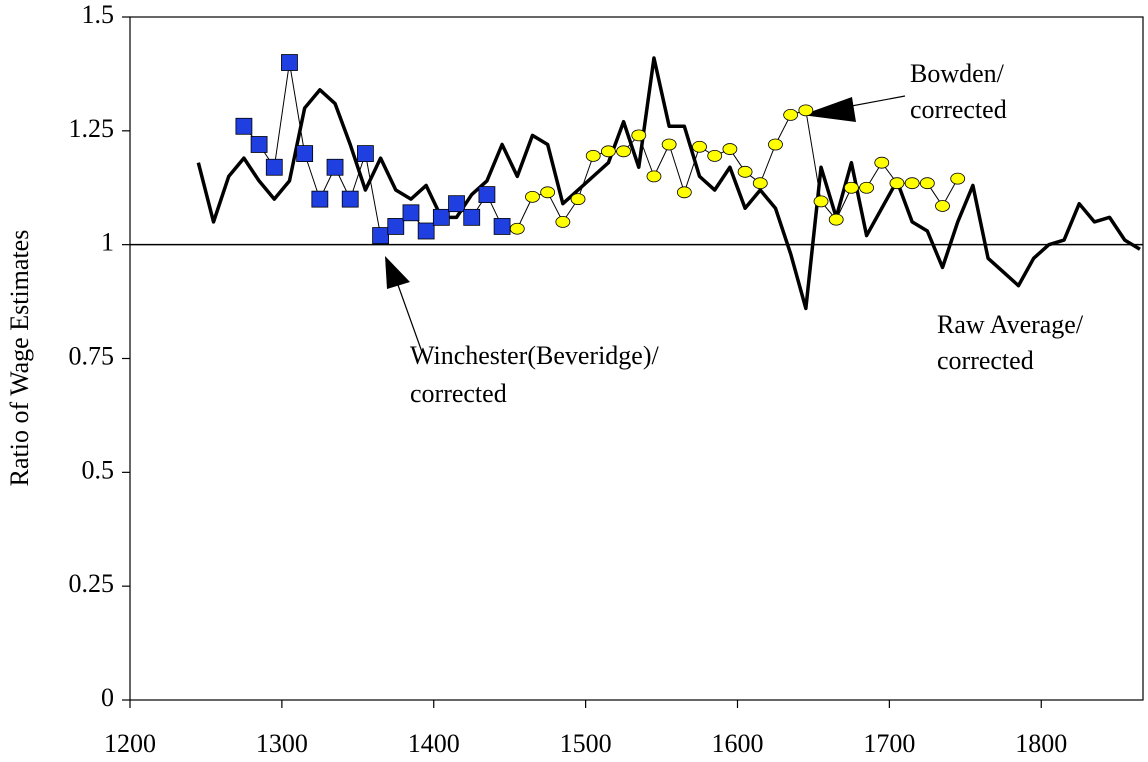 The width and height of the screenshot is (1148, 762). I want to click on y-tick-label: 1.5, so click(98, 14).